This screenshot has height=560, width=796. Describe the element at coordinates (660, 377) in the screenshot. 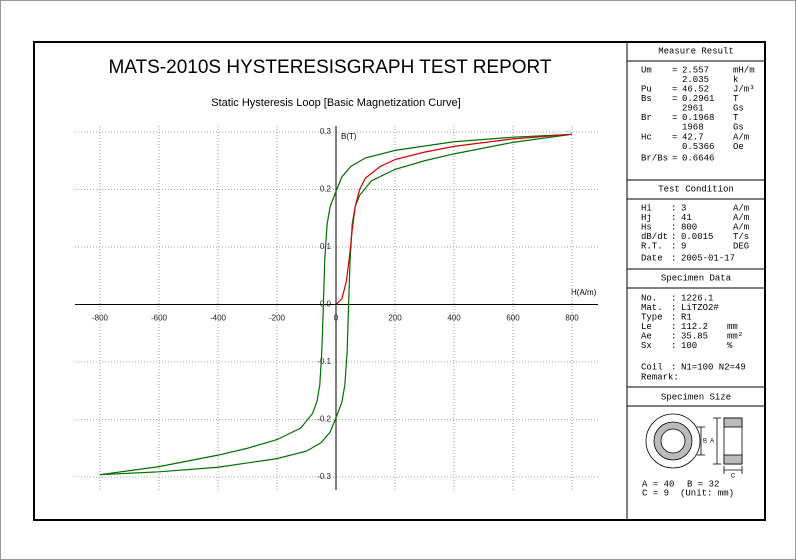

I see `row-label: Remark:` at that location.